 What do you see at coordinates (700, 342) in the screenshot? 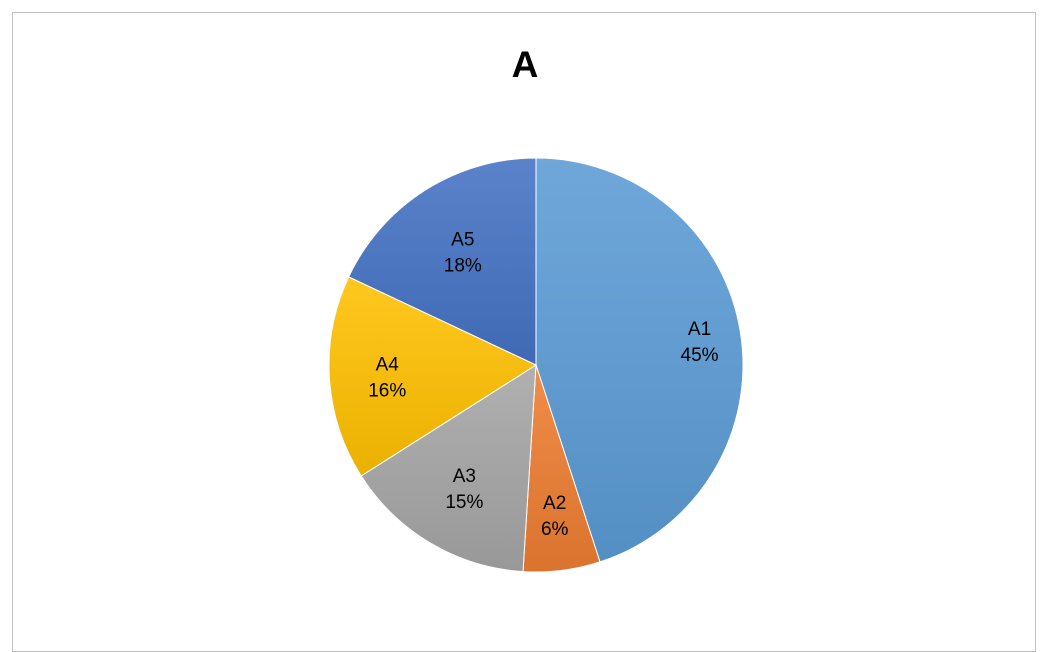
I see `data-label-a1: A1 45%` at bounding box center [700, 342].